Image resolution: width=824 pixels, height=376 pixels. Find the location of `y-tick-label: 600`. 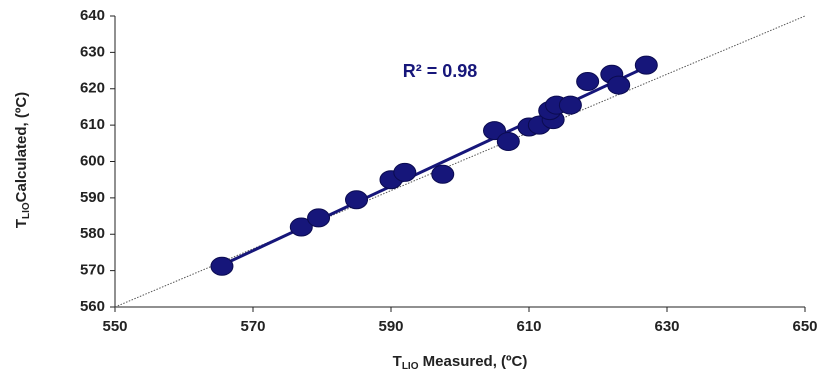

y-tick-label: 600 is located at coordinates (92, 160).